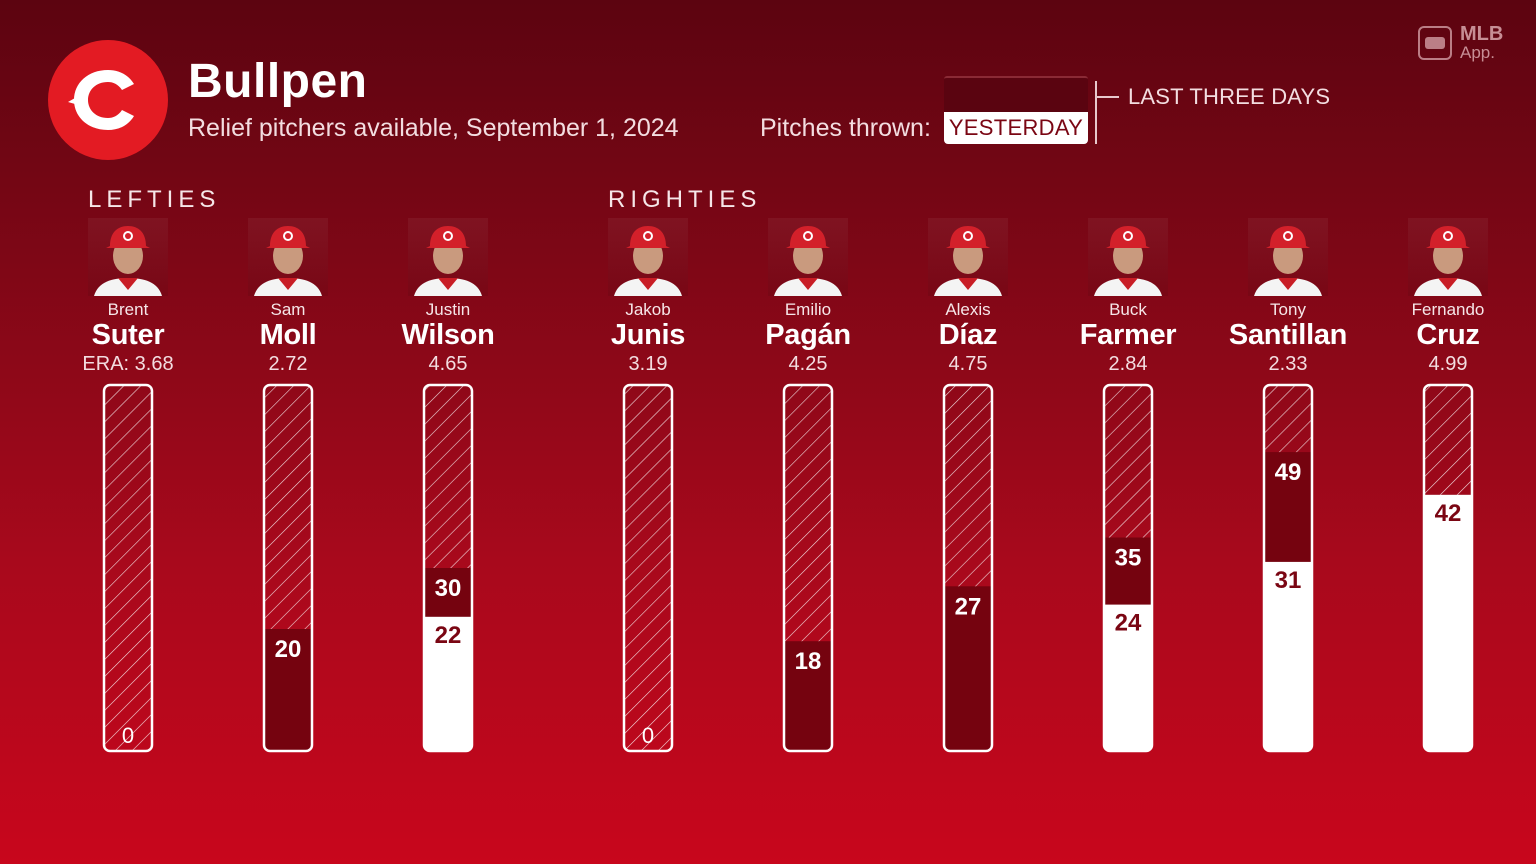 The width and height of the screenshot is (1536, 864). I want to click on brand-line2: App., so click(1477, 52).